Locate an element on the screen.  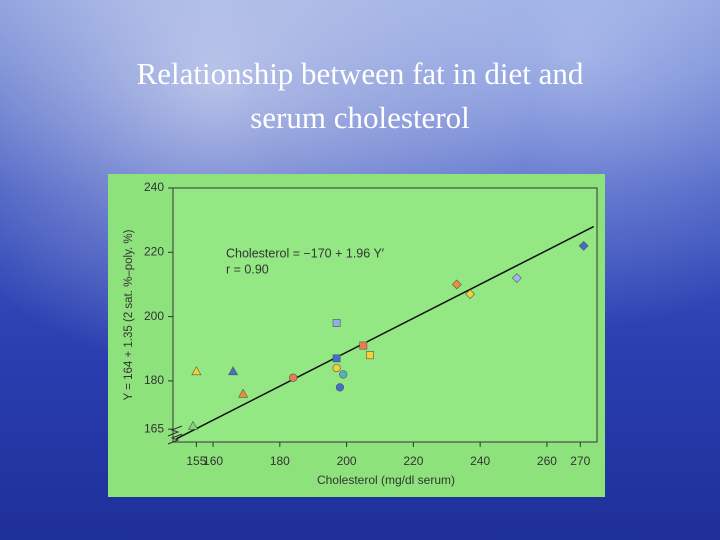
y-tick-label: 165 is located at coordinates (154, 428).